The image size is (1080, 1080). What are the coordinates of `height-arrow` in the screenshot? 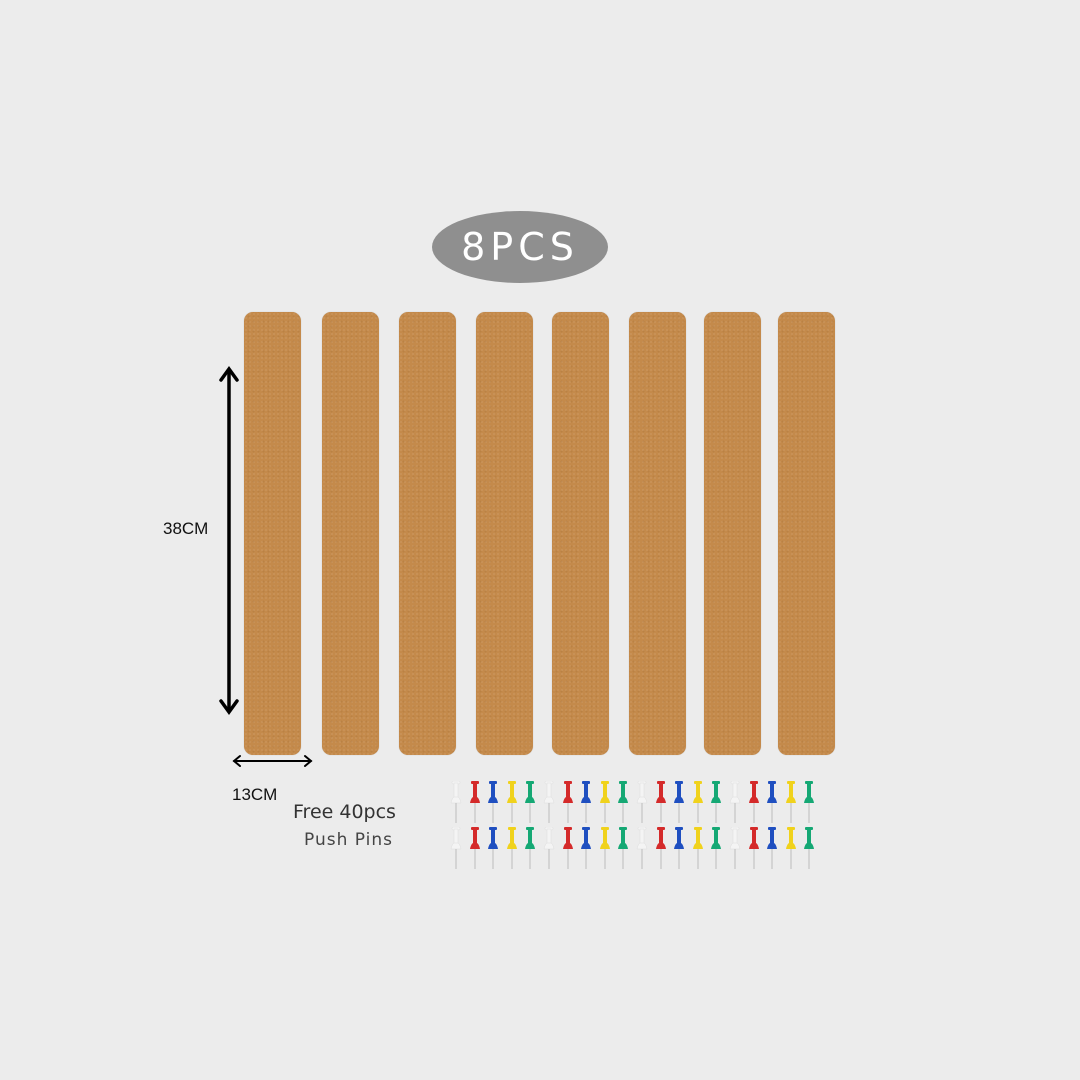 It's located at (229, 540).